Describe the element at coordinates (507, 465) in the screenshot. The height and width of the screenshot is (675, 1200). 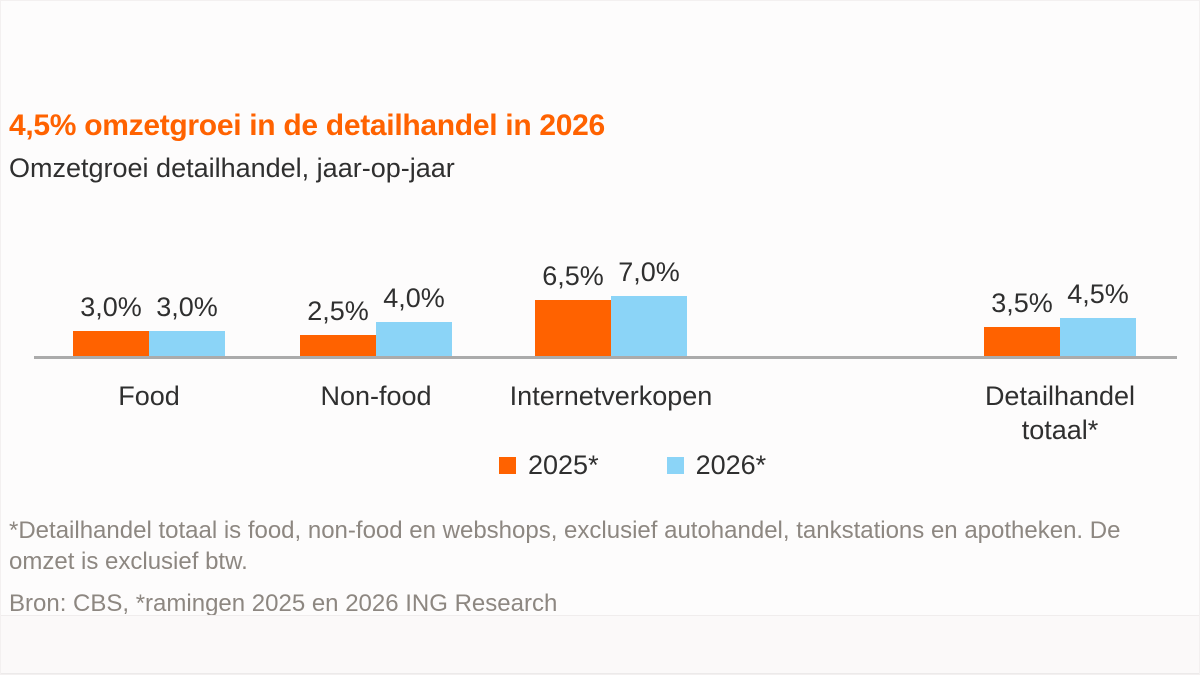
I see `legend-swatch-2025-icon` at that location.